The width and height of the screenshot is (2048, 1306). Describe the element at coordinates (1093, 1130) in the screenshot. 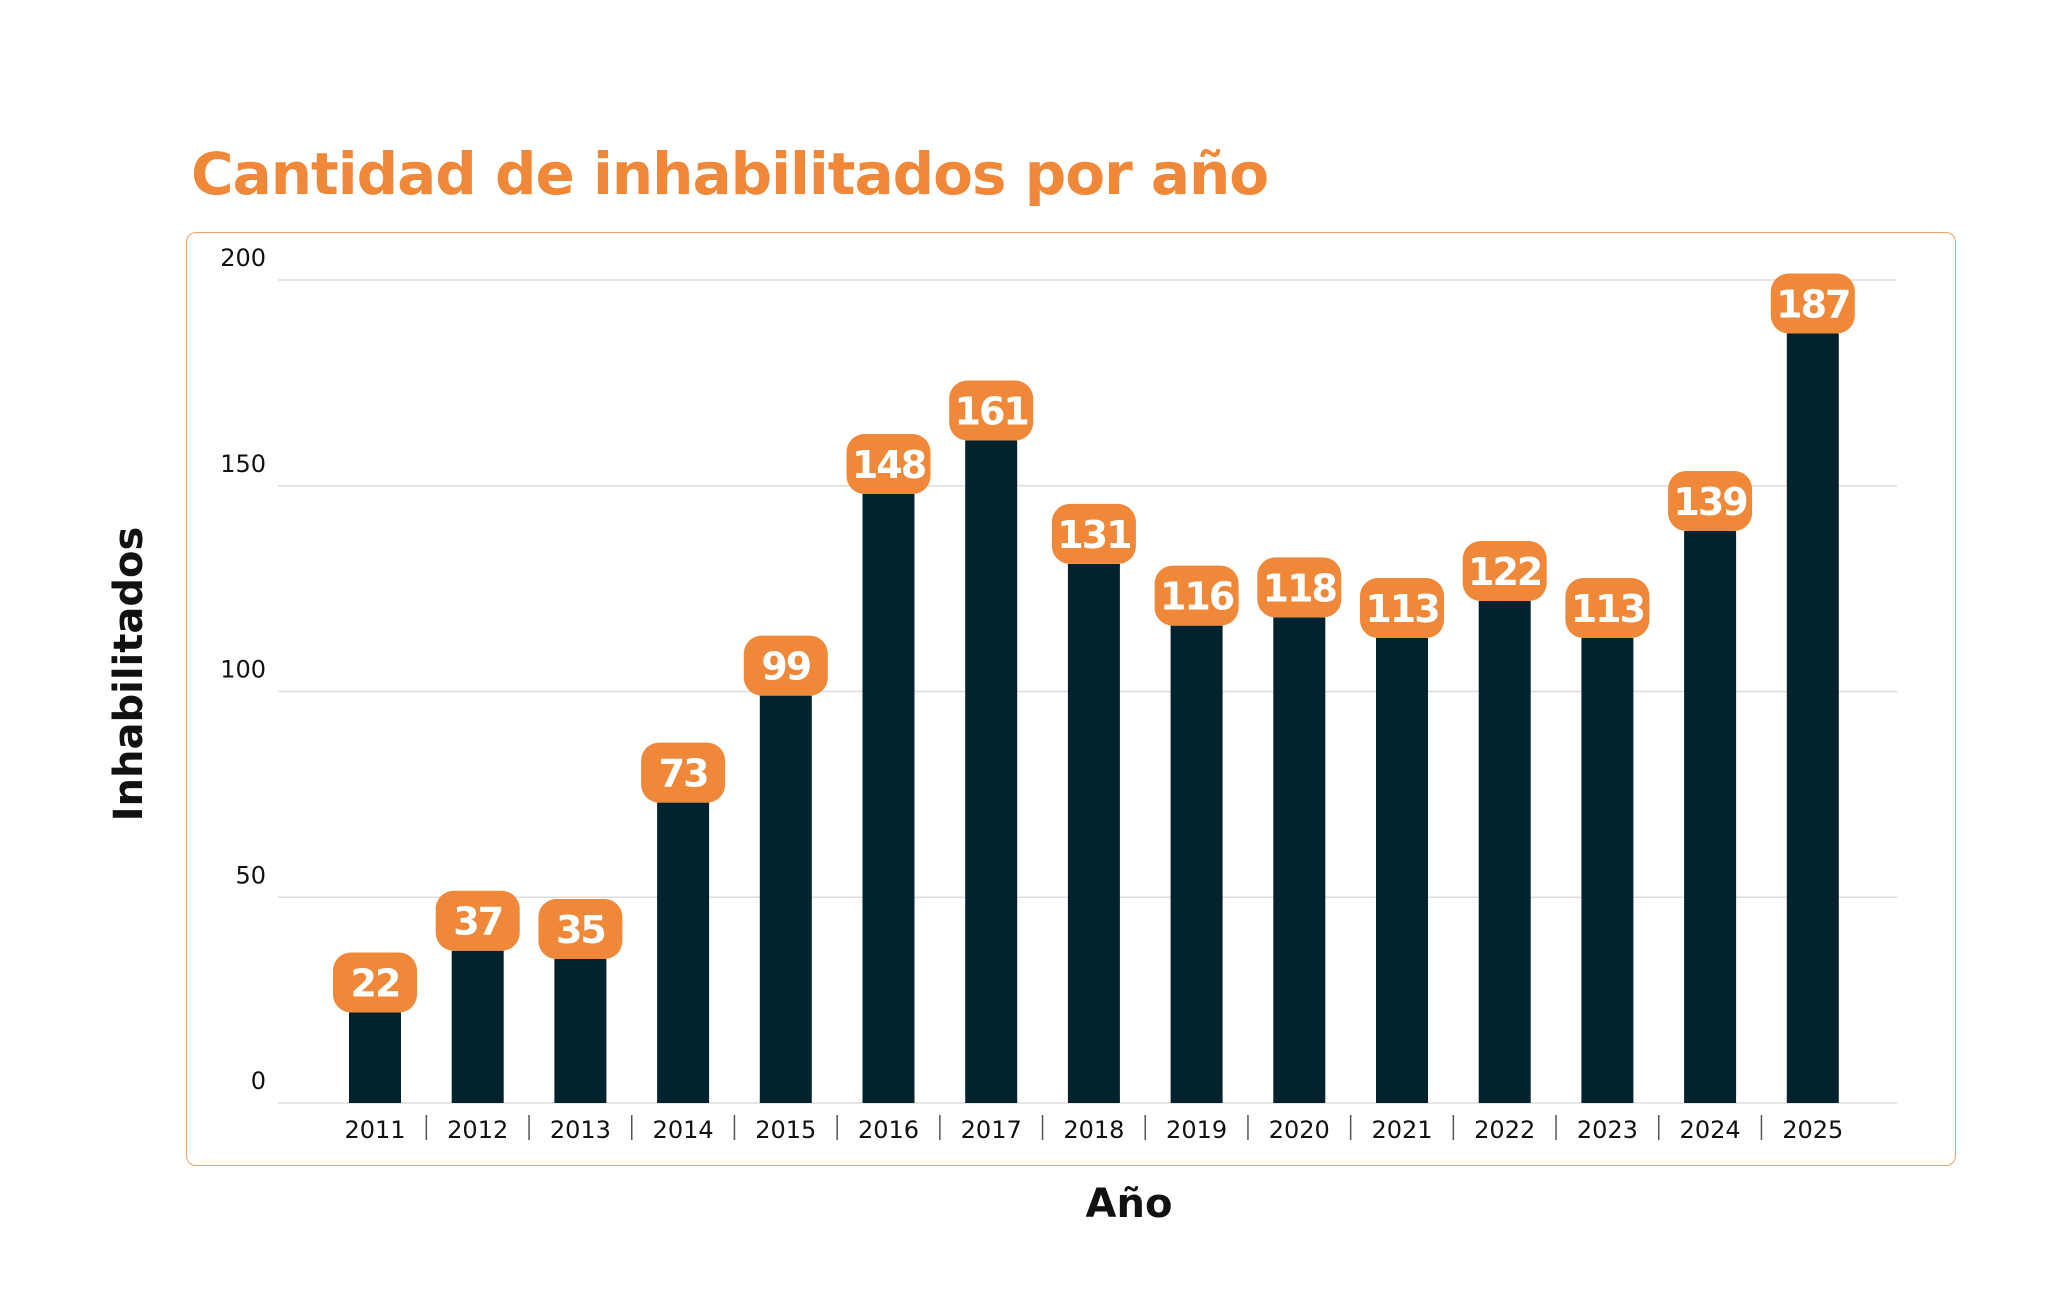

I see `x-tick-label: 2018` at that location.